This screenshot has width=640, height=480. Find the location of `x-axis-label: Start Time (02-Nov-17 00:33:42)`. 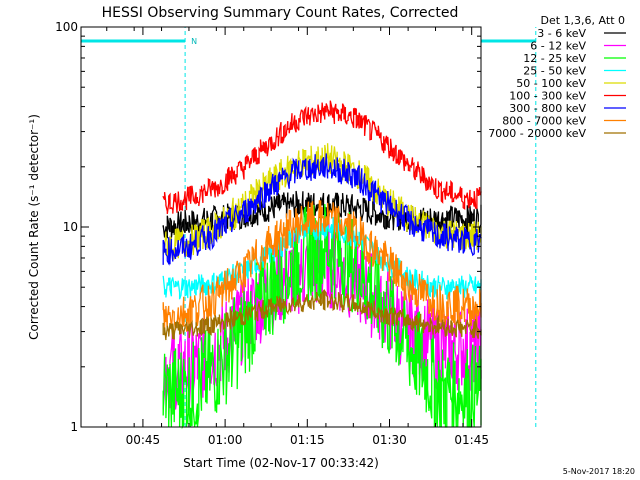

x-axis-label: Start Time (02-Nov-17 00:33:42) is located at coordinates (281, 463).